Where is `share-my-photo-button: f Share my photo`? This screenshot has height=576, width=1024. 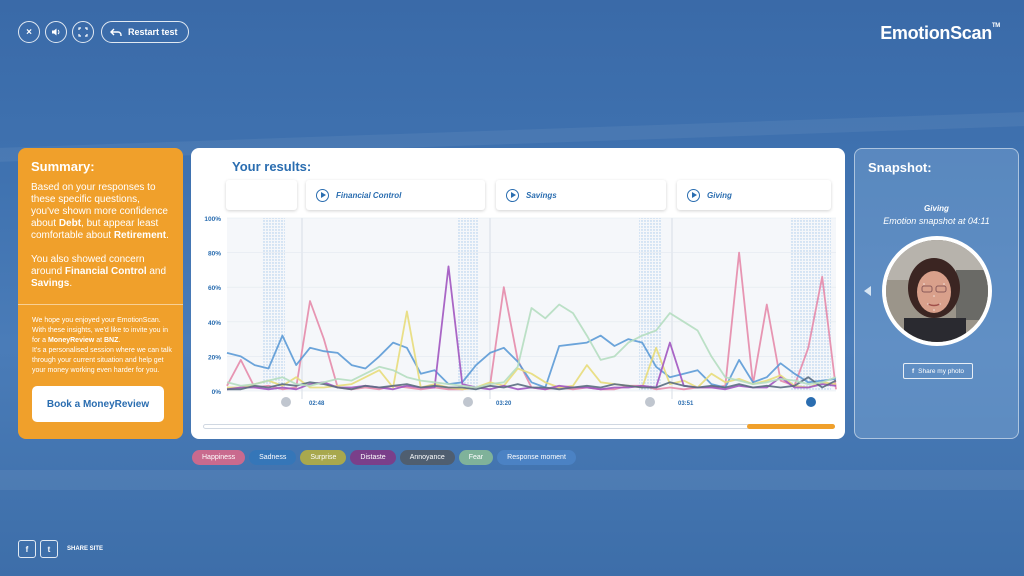 share-my-photo-button: f Share my photo is located at coordinates (938, 371).